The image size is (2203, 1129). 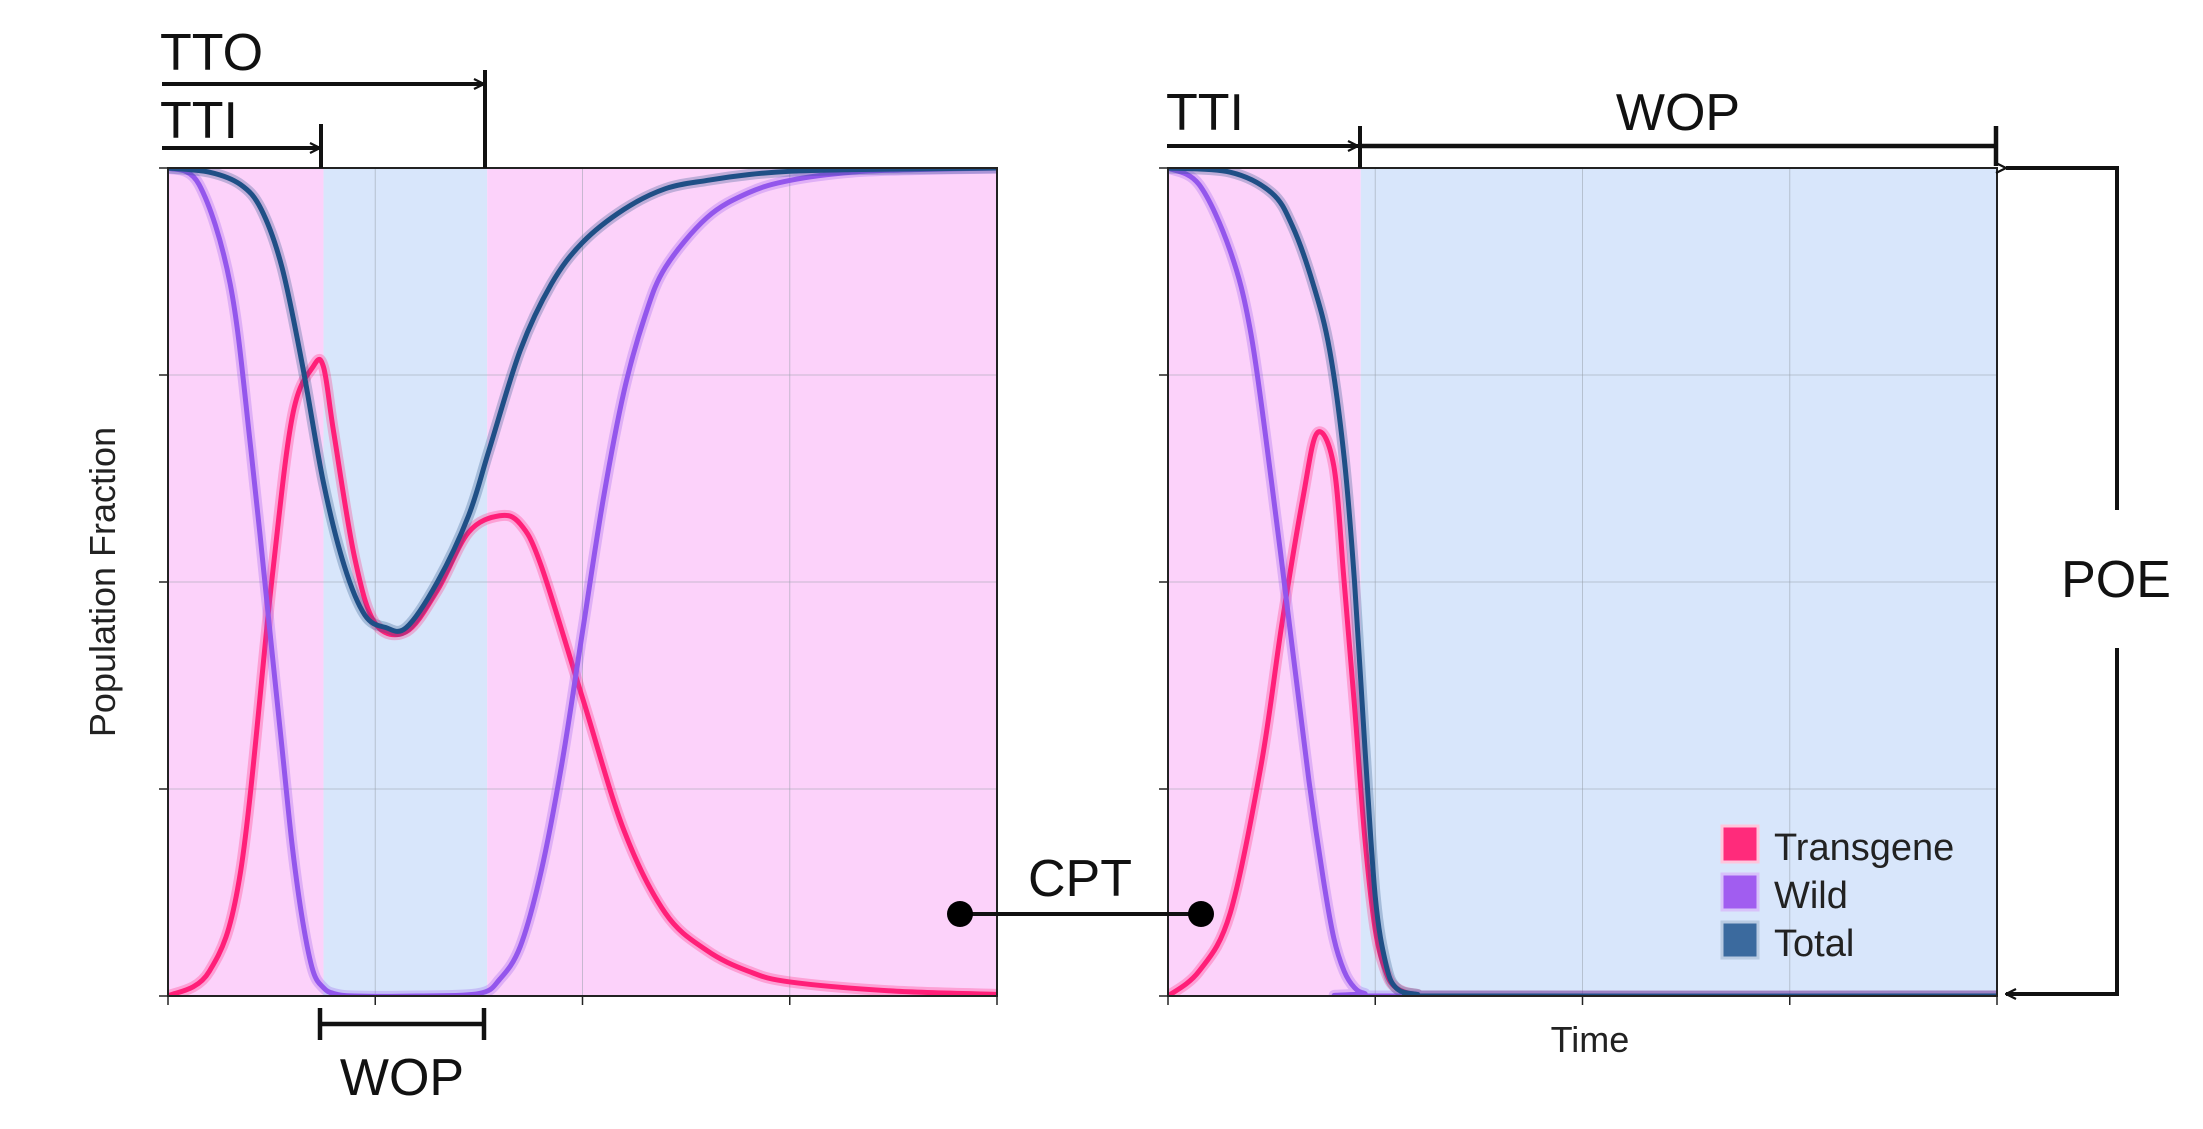 I want to click on poe-bracket: POE, so click(x=2088, y=581).